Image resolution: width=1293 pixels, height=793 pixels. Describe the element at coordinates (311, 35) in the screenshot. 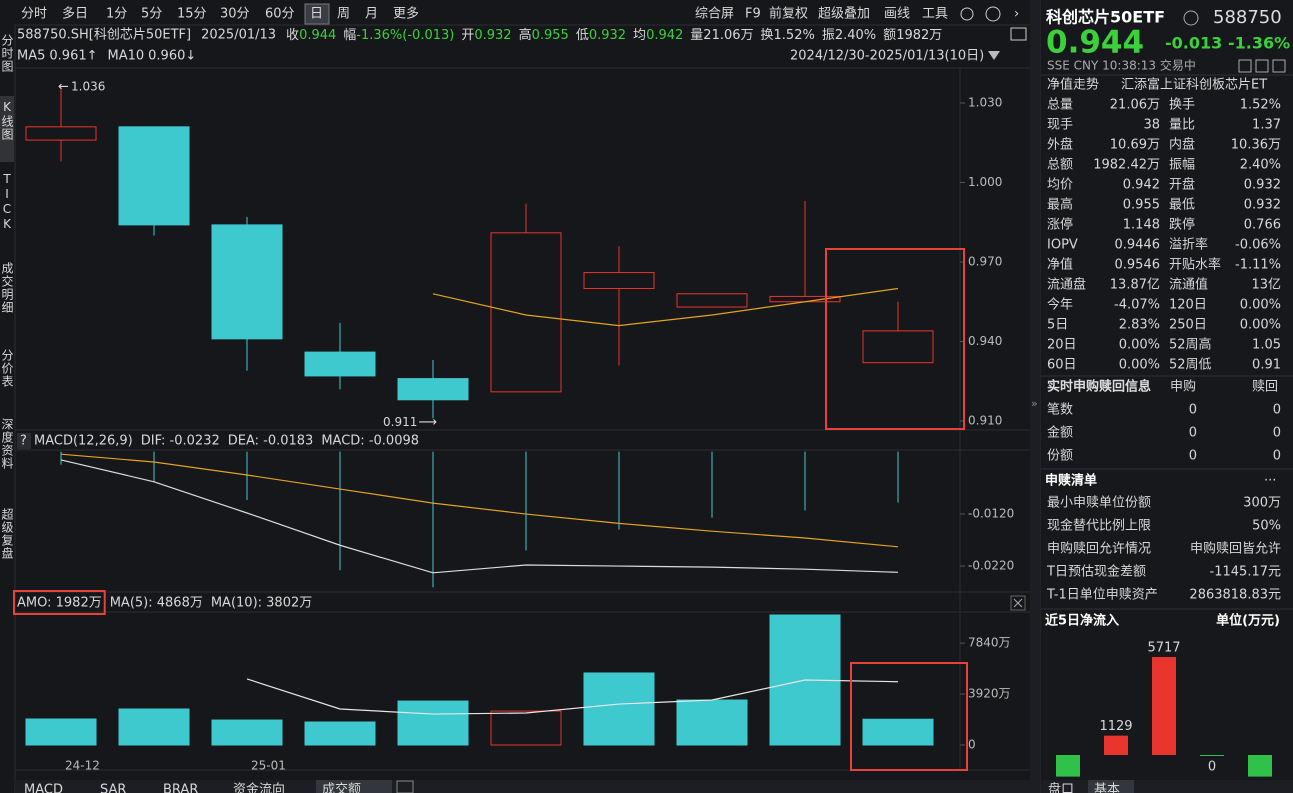

I see `info-field: 收0.944` at that location.